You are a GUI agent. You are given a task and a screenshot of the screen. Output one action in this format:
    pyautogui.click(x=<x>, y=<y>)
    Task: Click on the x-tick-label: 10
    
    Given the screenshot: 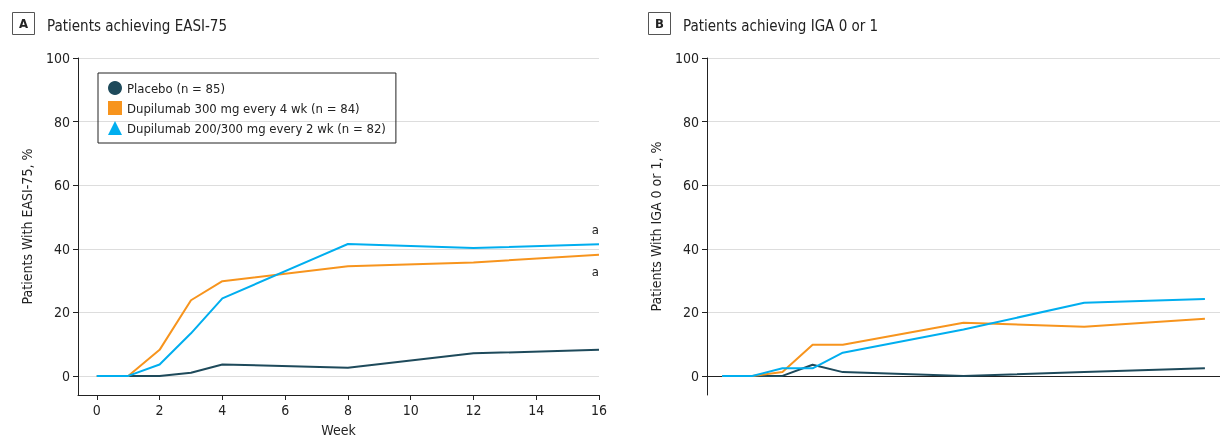 What is the action you would take?
    pyautogui.click(x=410, y=410)
    